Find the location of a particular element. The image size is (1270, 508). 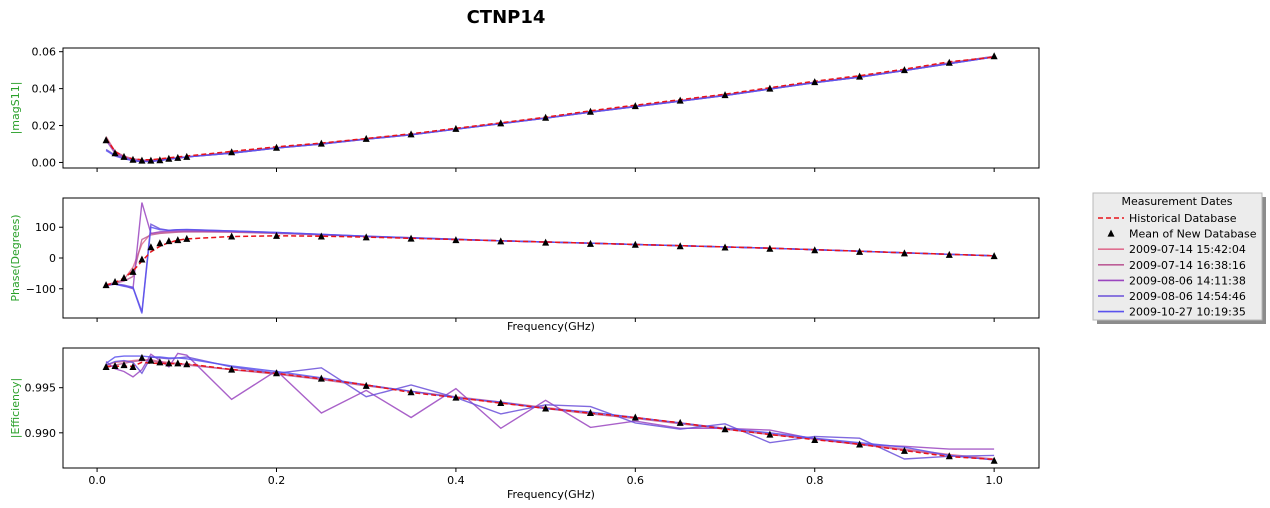

legend-label: 2009-10-27 10:19:35 is located at coordinates (1187, 312).